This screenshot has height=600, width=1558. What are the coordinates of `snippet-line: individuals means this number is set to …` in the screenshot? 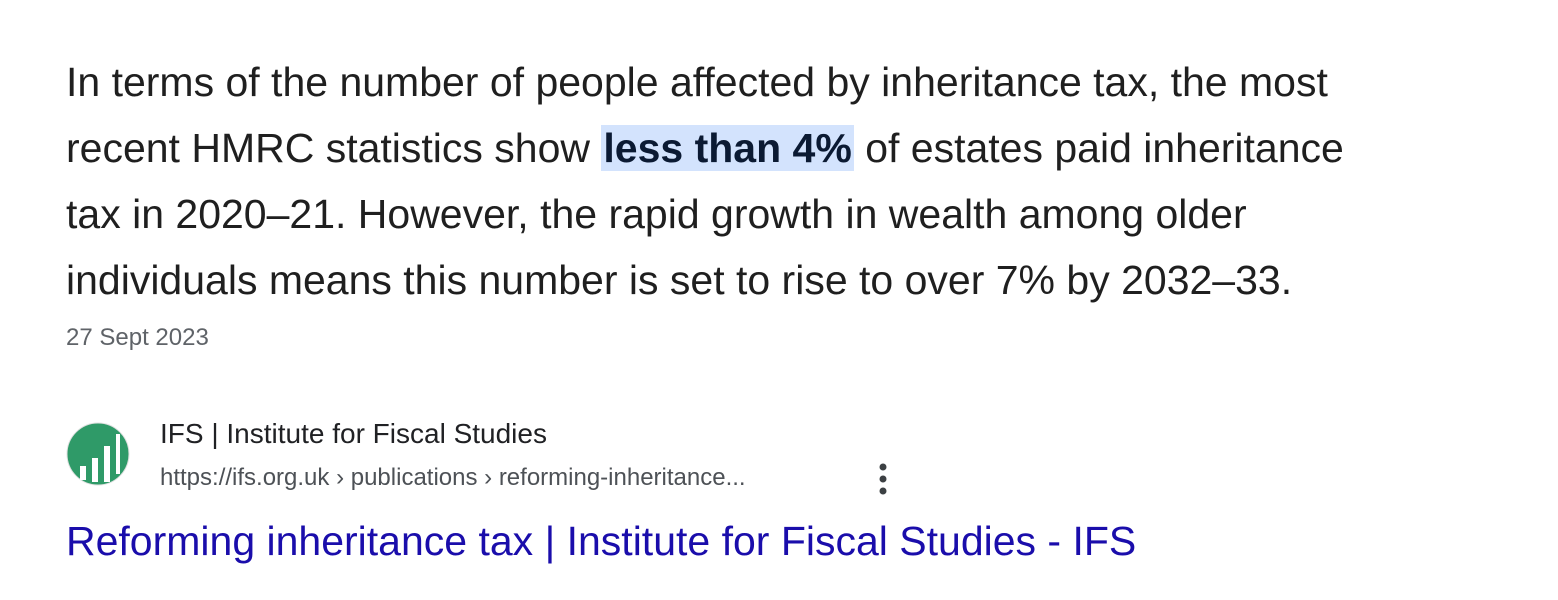 It's located at (679, 280).